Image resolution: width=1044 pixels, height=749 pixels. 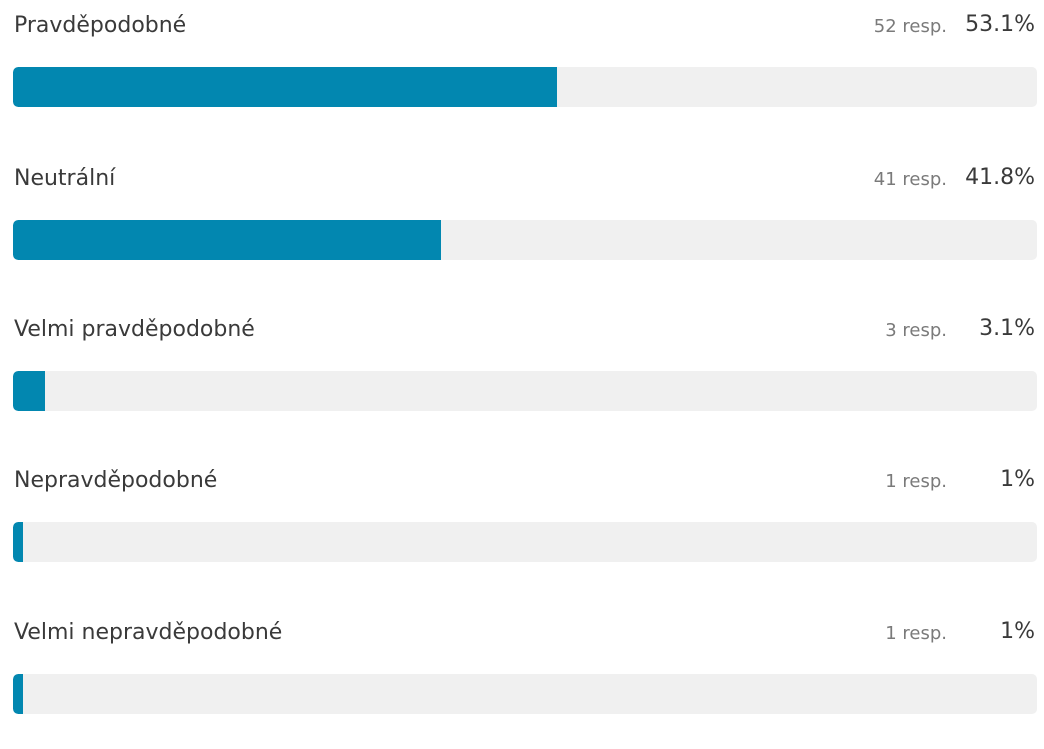 What do you see at coordinates (910, 179) in the screenshot?
I see `response-count: 41 resp.` at bounding box center [910, 179].